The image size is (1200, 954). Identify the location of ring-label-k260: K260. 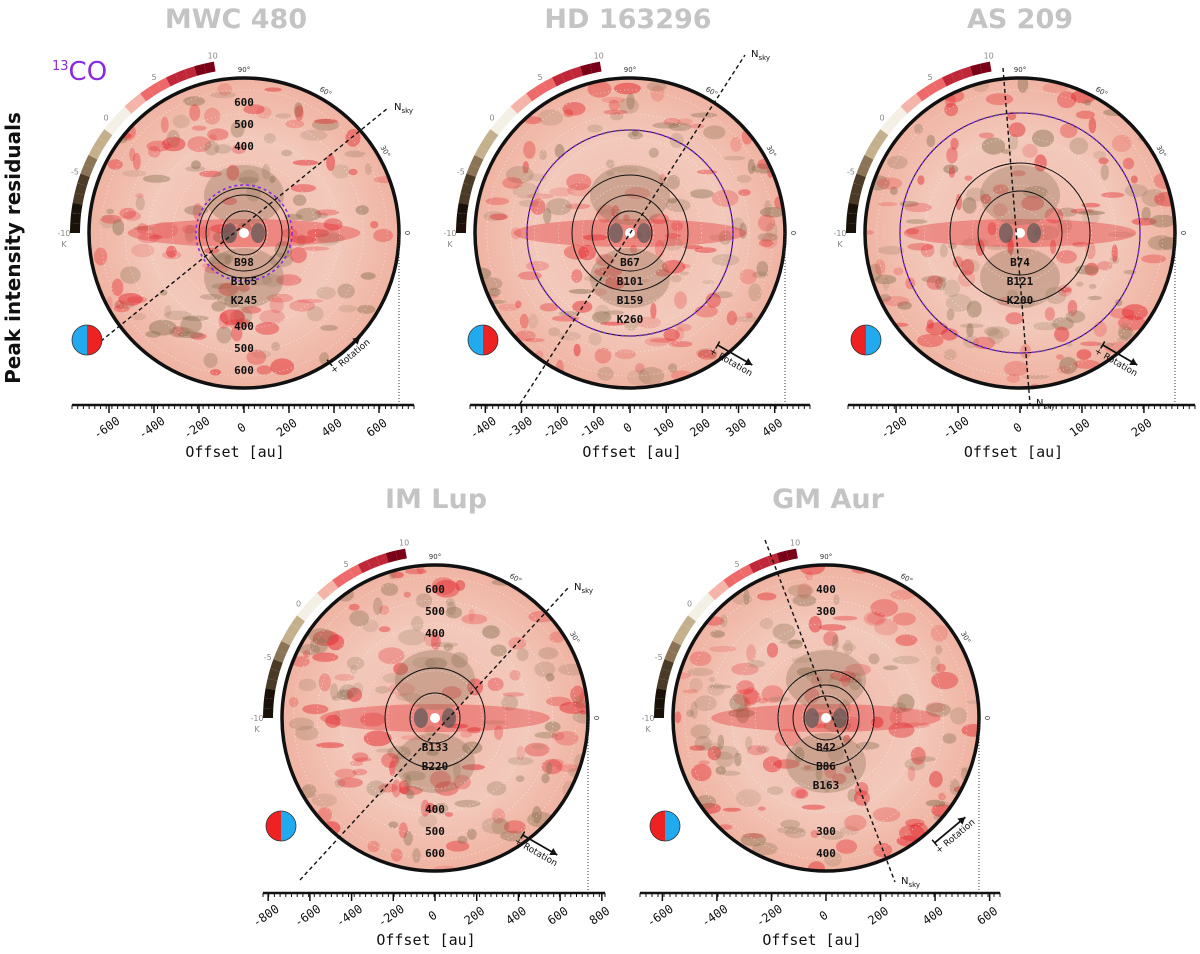
(630, 319).